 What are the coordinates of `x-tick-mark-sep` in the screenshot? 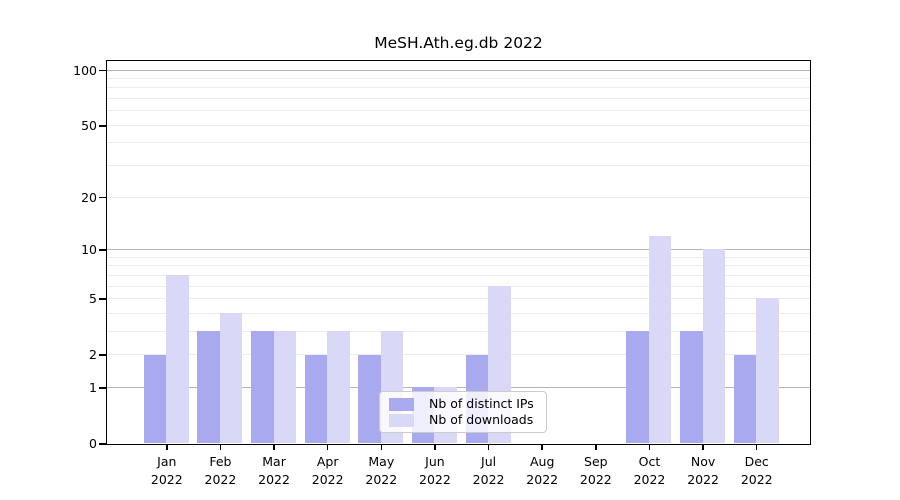 It's located at (596, 447).